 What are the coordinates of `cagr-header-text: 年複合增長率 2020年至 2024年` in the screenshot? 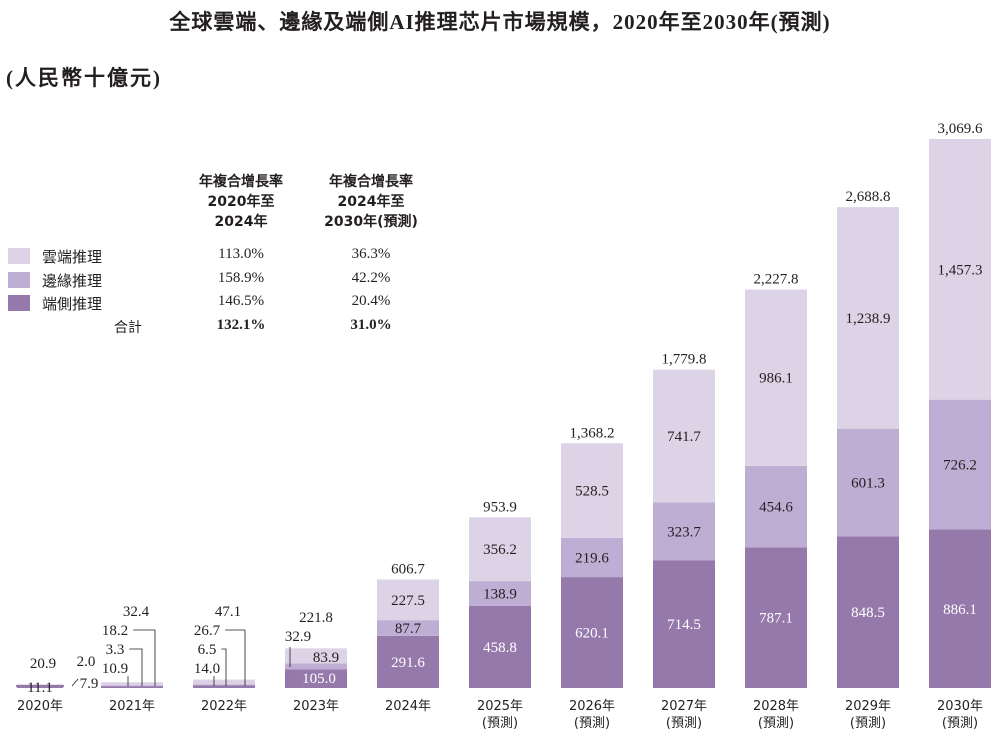 It's located at (241, 202).